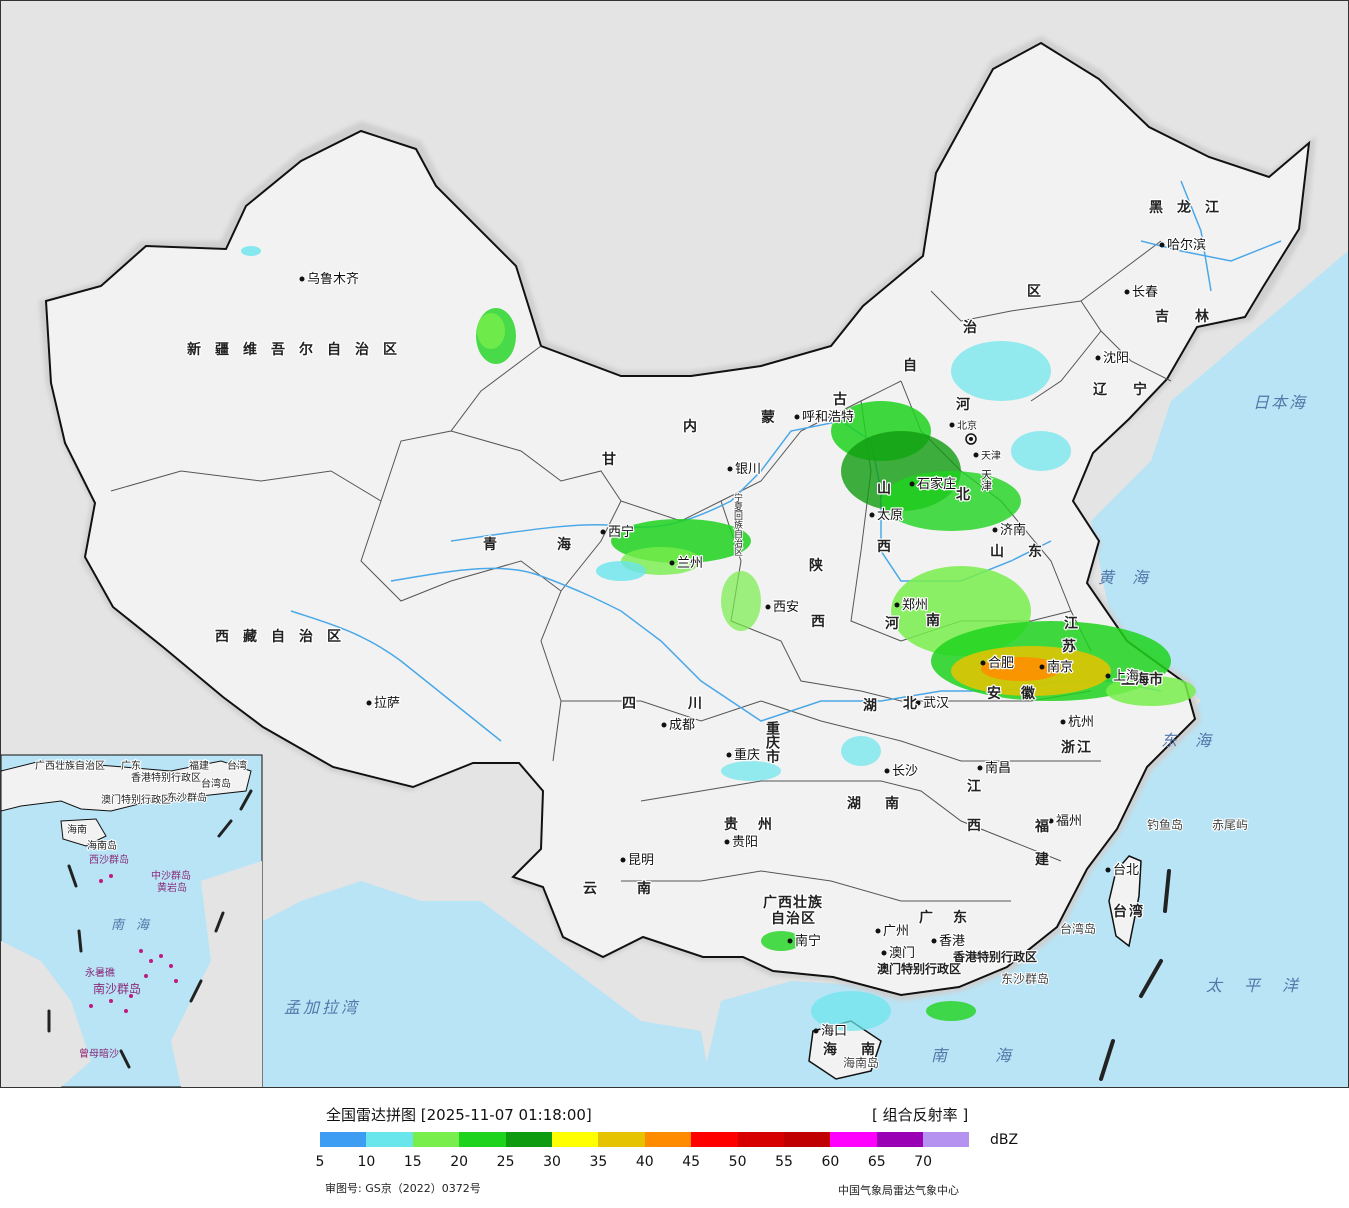 This screenshot has width=1349, height=1208. I want to click on inset-label: 广东, so click(131, 765).